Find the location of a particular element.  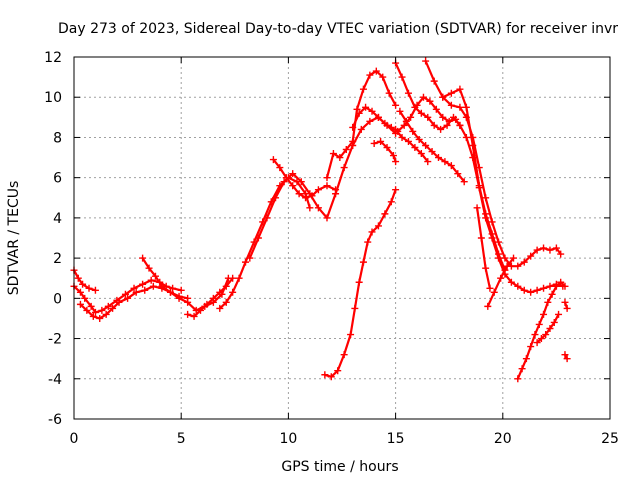

y-axis-label: SDTVAR / TECUs is located at coordinates (14, 238).